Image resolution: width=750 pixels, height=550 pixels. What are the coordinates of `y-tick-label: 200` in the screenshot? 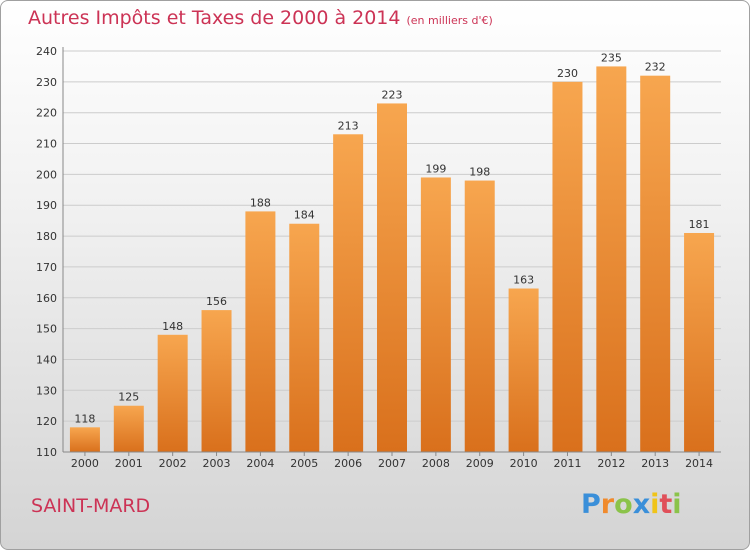 It's located at (46, 174).